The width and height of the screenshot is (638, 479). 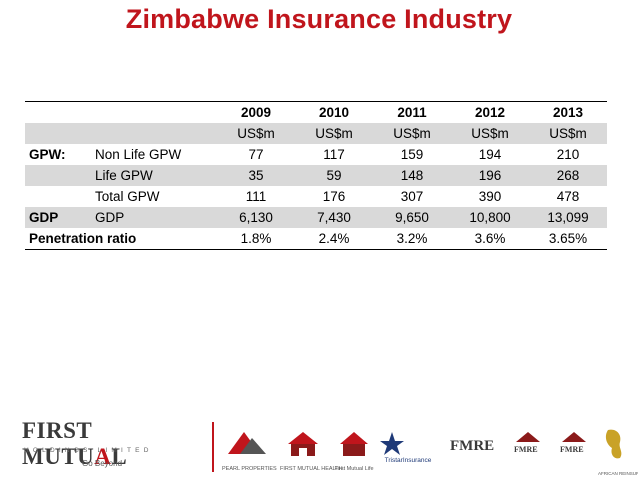 I want to click on row-label: Total GPW, so click(x=127, y=196).